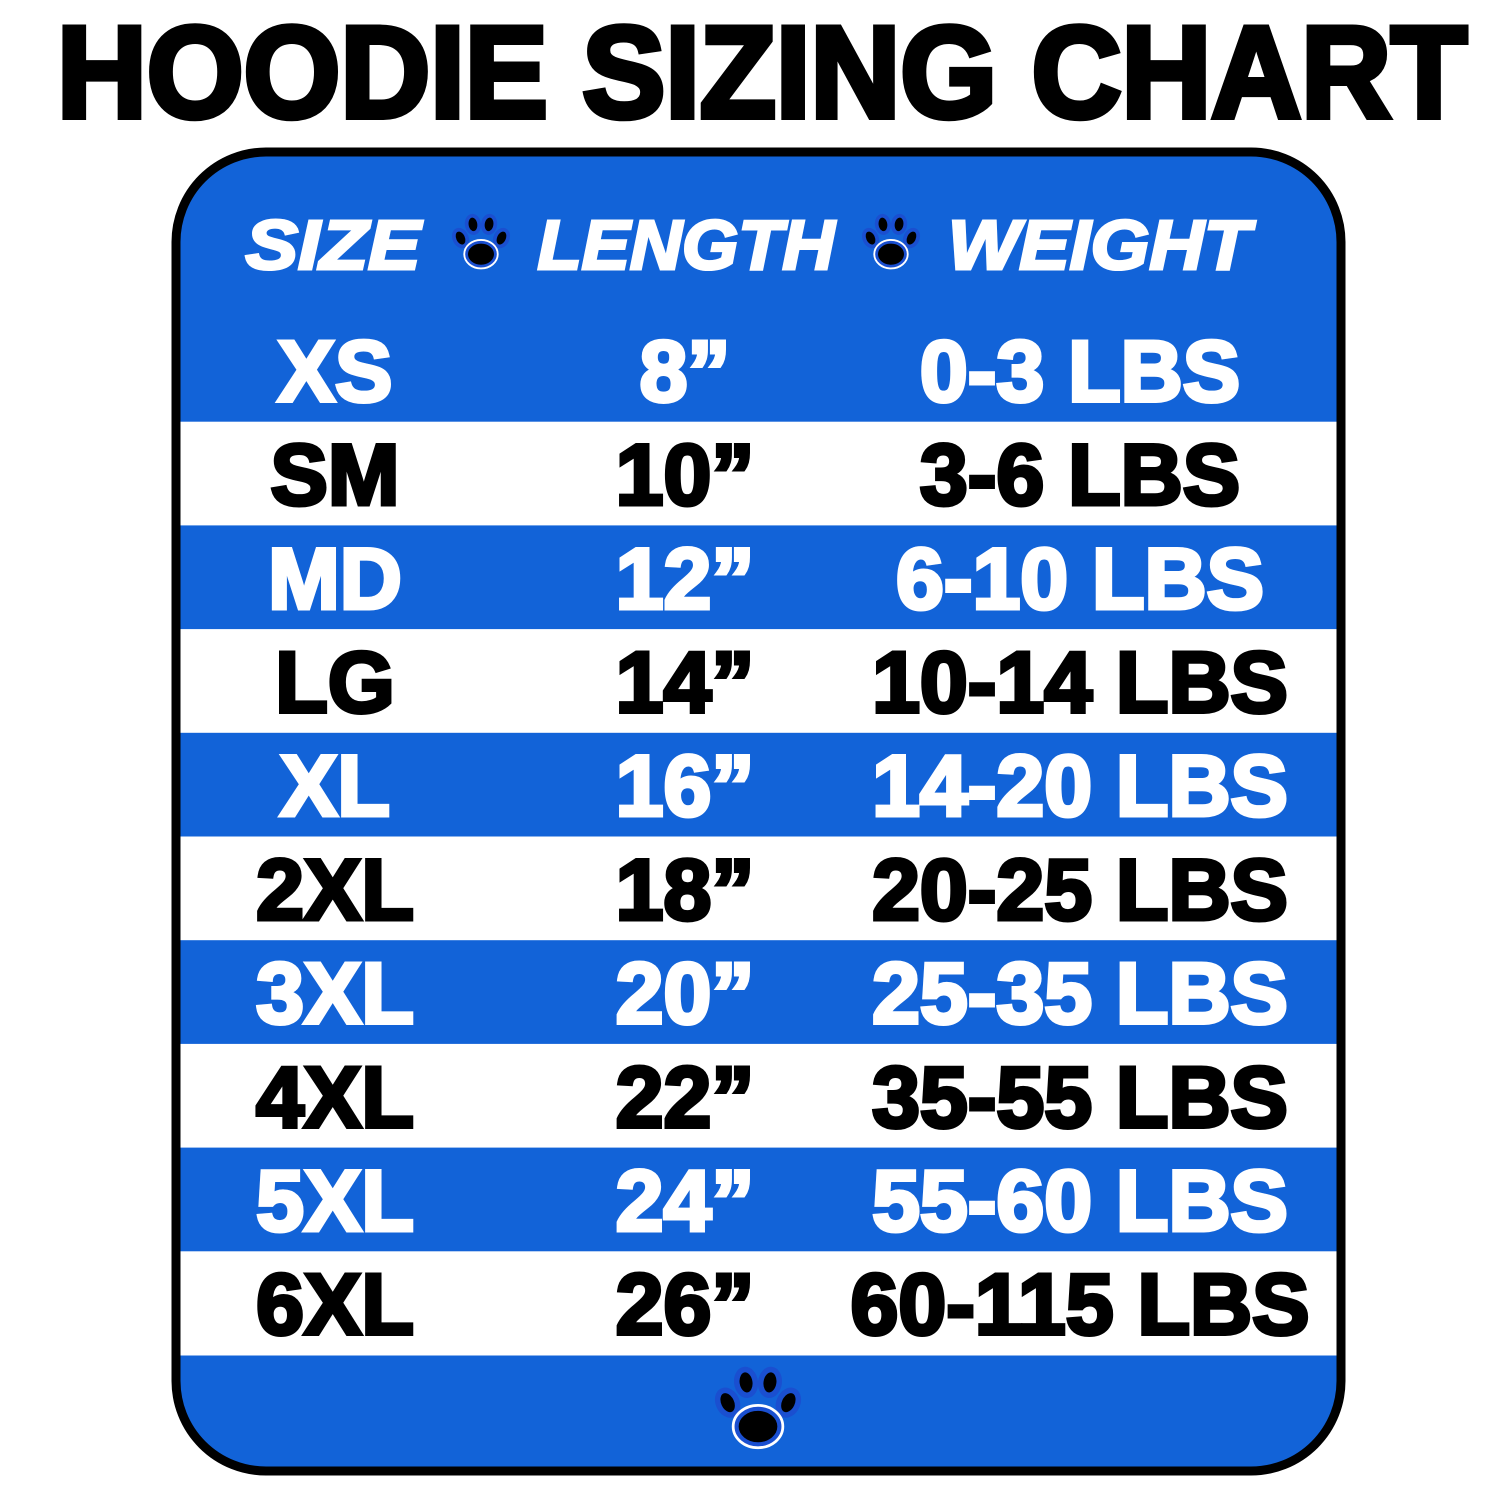  What do you see at coordinates (335, 579) in the screenshot?
I see `table-cell: MD` at bounding box center [335, 579].